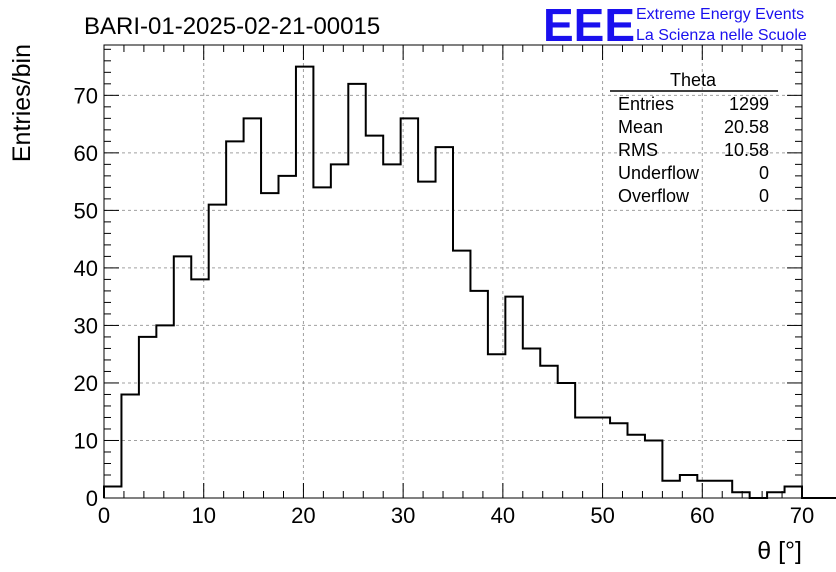 Image resolution: width=836 pixels, height=572 pixels. What do you see at coordinates (403, 515) in the screenshot?
I see `x-tick-label: 30` at bounding box center [403, 515].